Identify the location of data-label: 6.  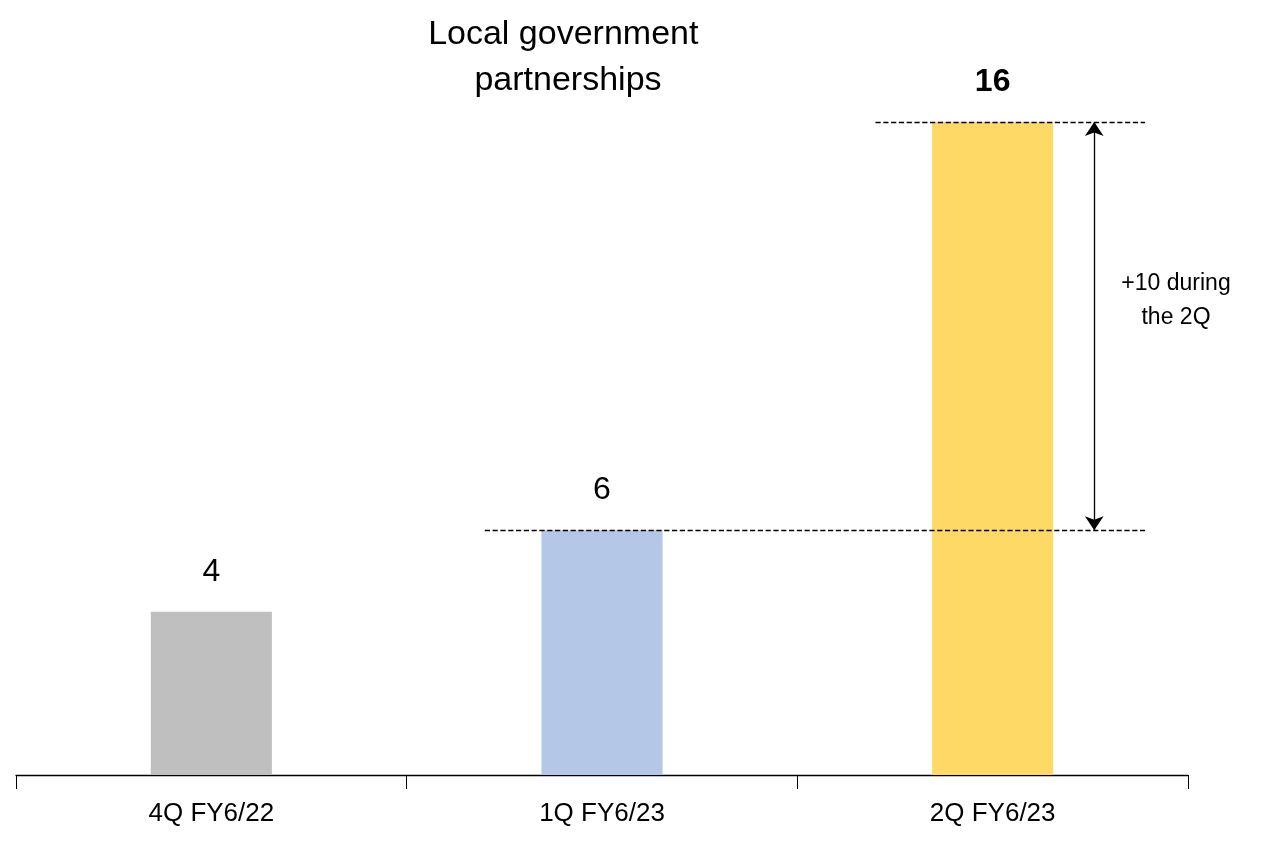
(602, 488).